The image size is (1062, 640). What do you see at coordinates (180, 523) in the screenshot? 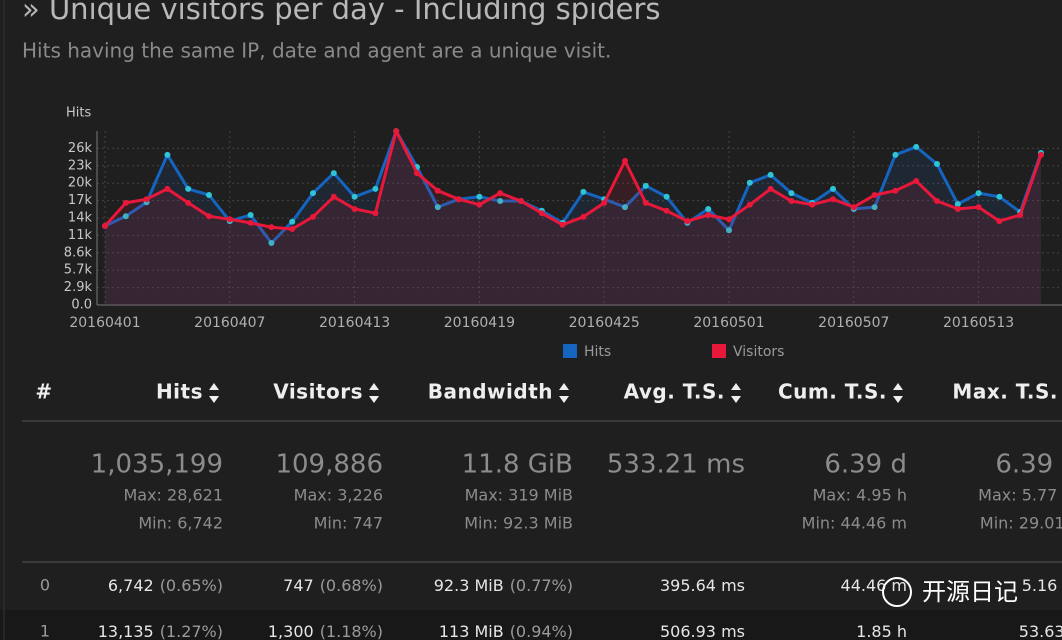
I see `summary-min: Min: 6,742` at bounding box center [180, 523].